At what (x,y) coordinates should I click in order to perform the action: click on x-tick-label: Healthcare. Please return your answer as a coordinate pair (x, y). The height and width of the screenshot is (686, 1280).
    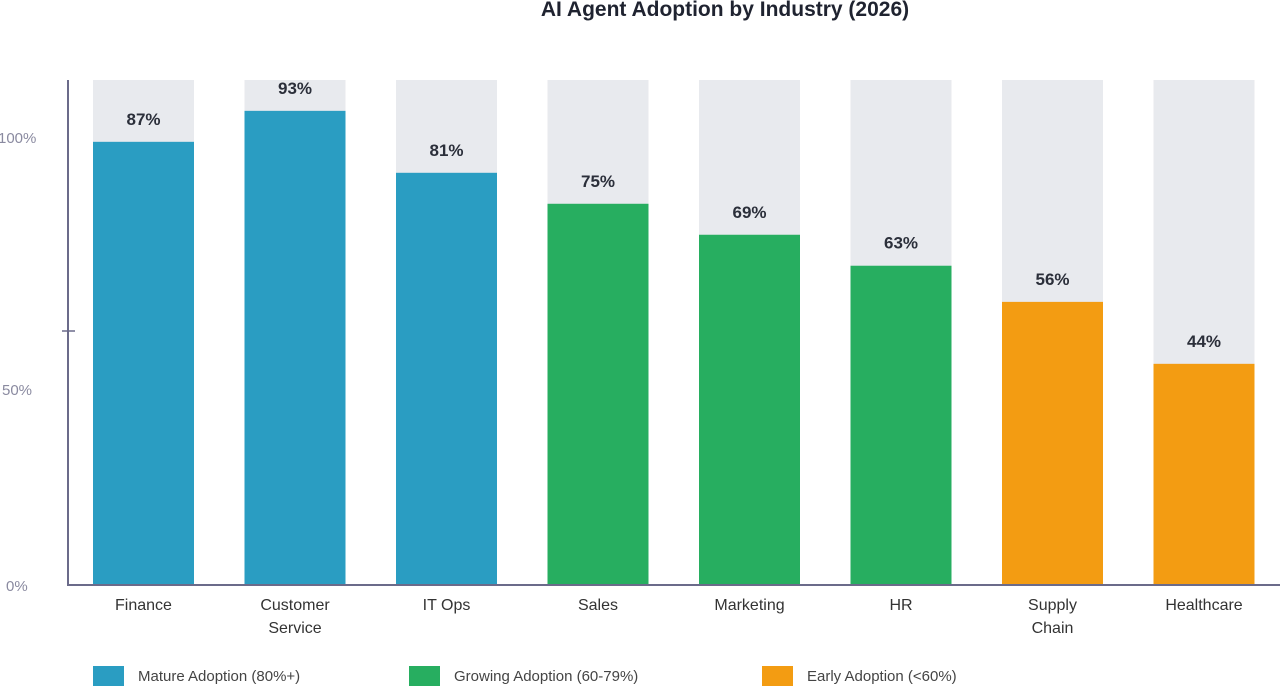
    Looking at the image, I should click on (1203, 605).